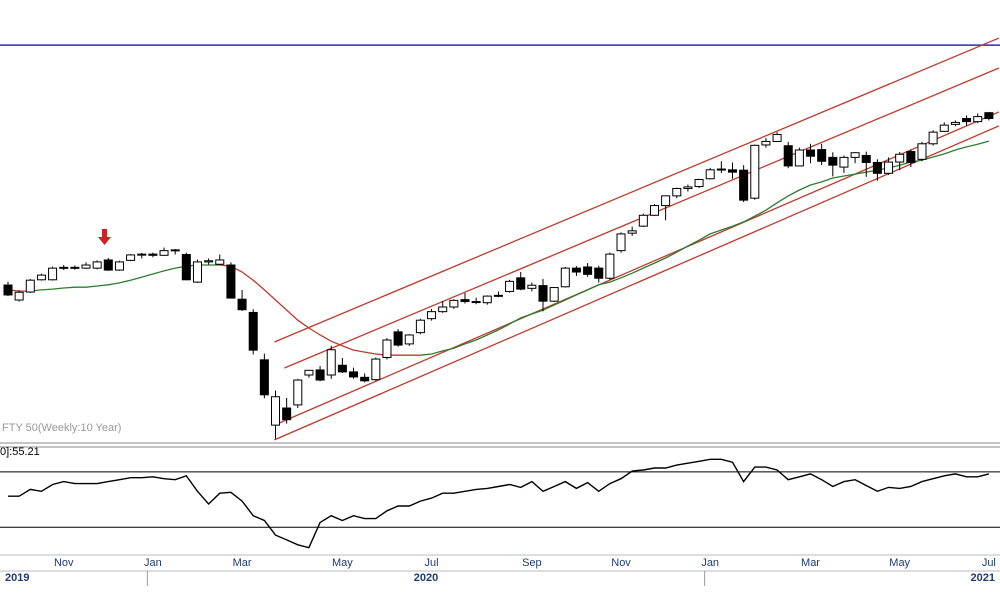 This screenshot has height=600, width=1000. Describe the element at coordinates (983, 578) in the screenshot. I see `year-label: 2021` at that location.